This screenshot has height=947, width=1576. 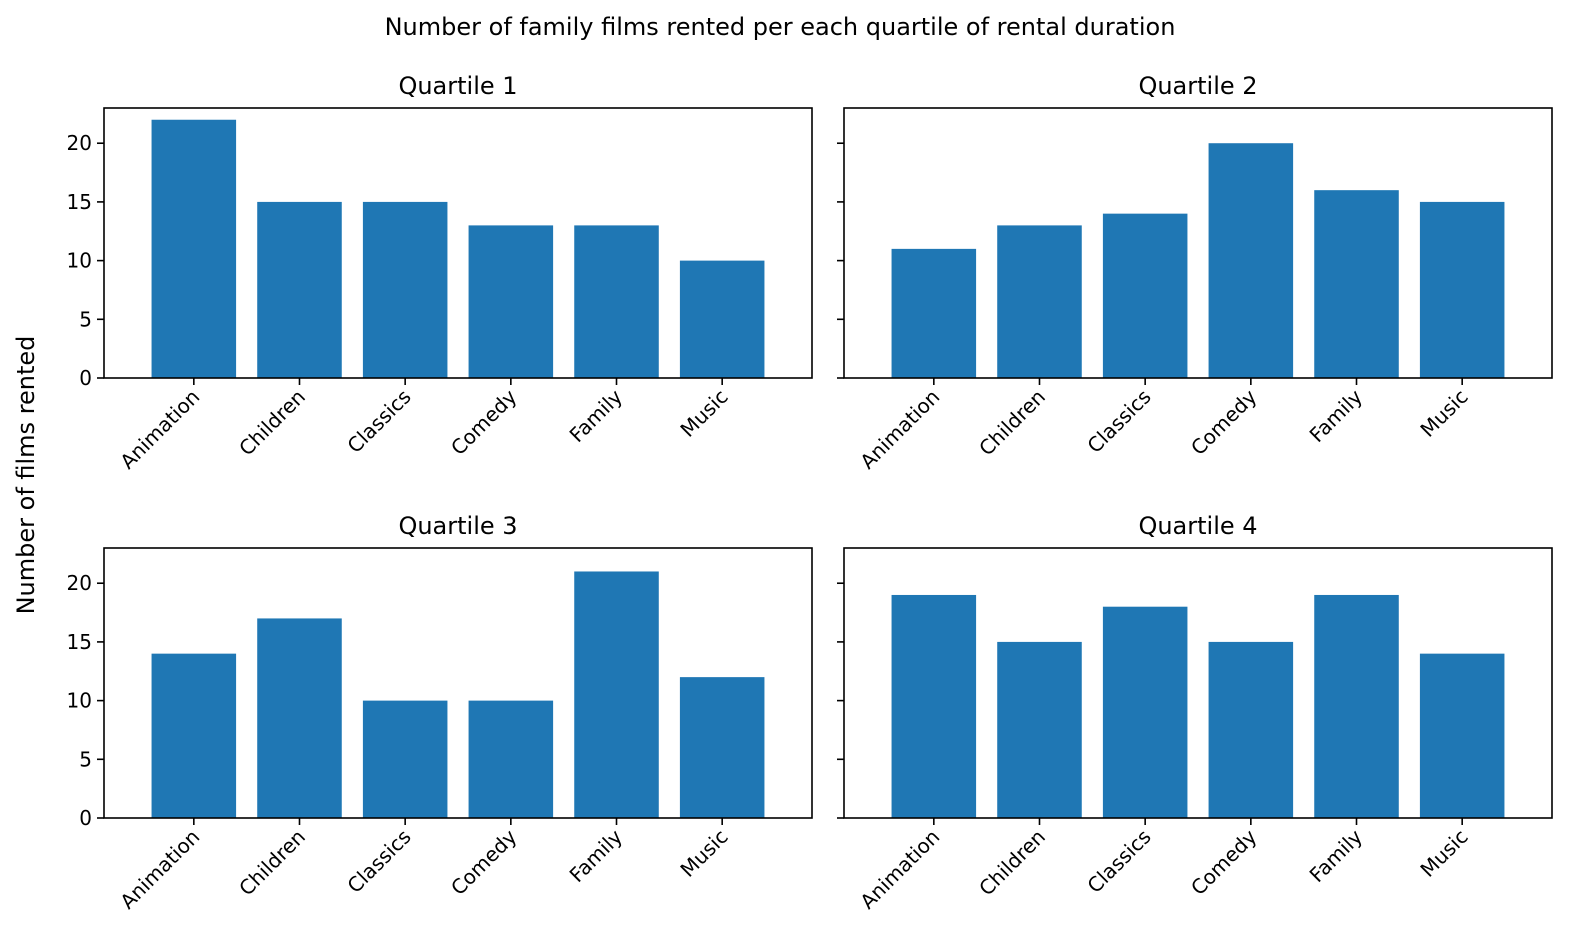 I want to click on y-axis-label: Number of films rented, so click(x=26, y=475).